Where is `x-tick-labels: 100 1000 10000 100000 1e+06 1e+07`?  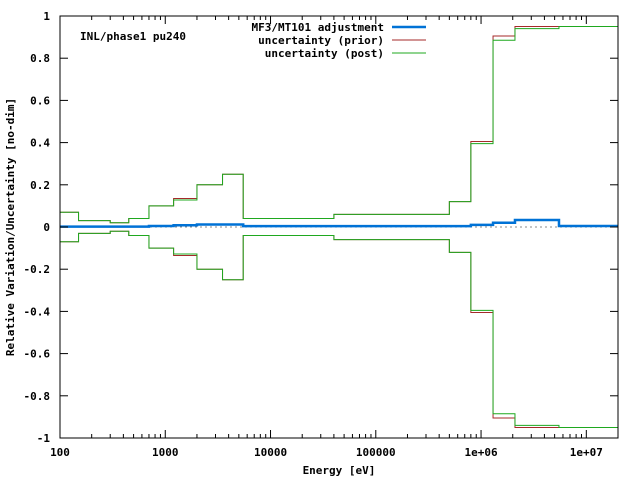 x-tick-labels: 100 1000 10000 100000 1e+06 1e+07 is located at coordinates (326, 452).